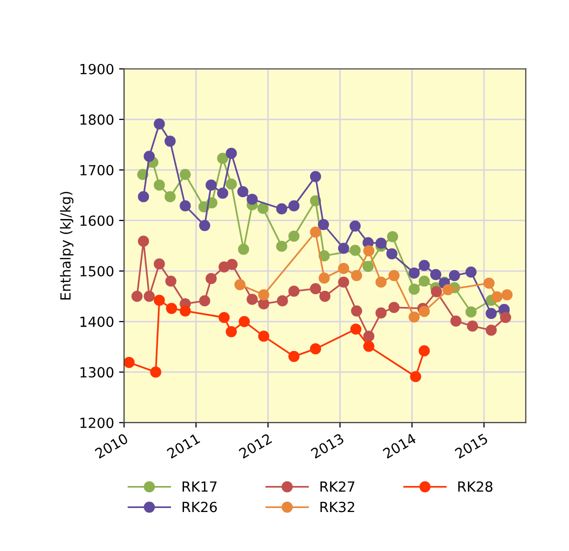 The width and height of the screenshot is (569, 551). I want to click on legend-label: RK28, so click(475, 486).